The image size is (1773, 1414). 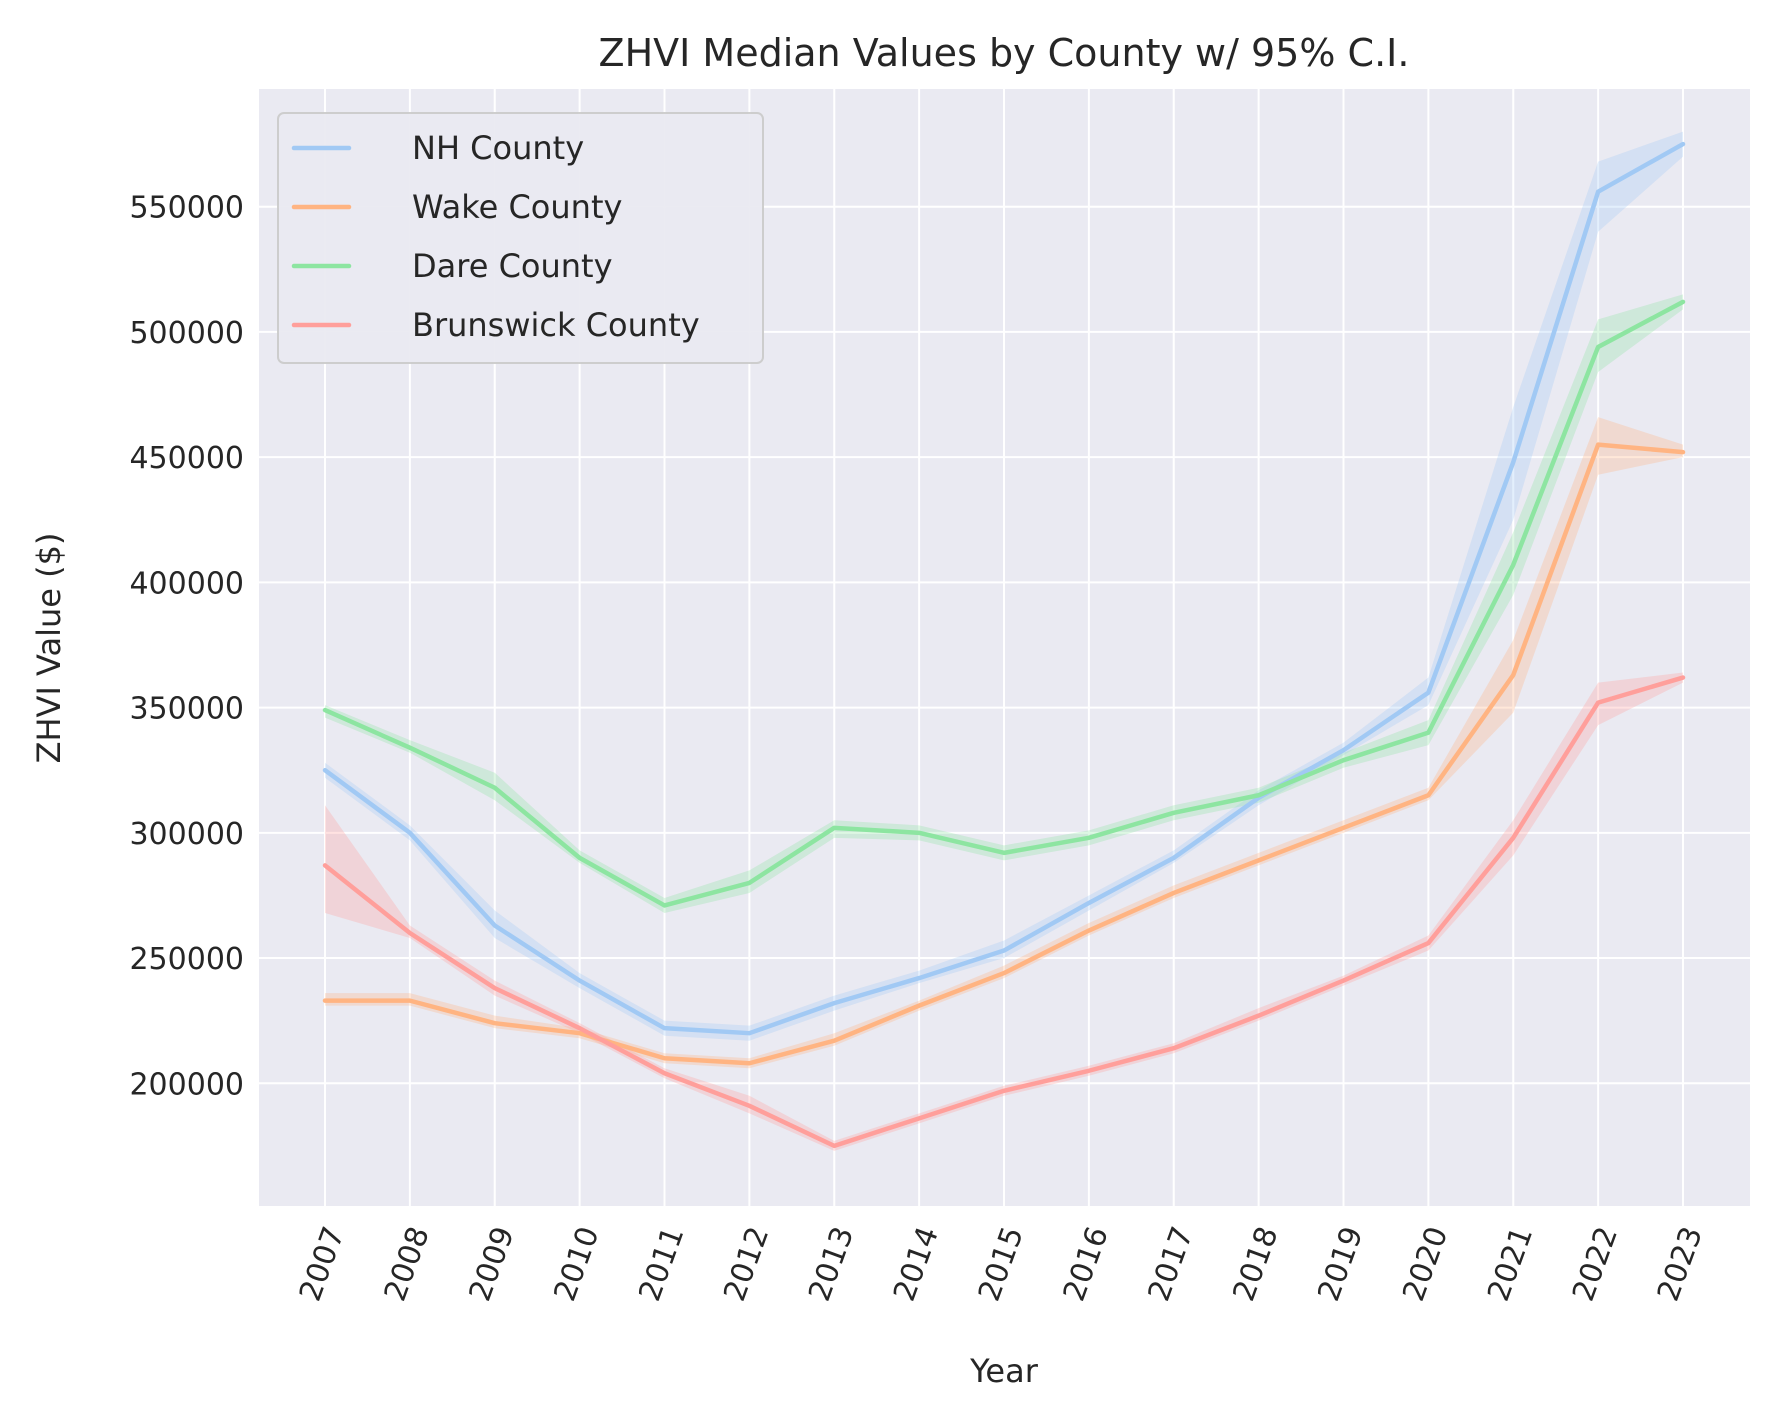 What do you see at coordinates (186, 834) in the screenshot?
I see `y-tick-label: 300000` at bounding box center [186, 834].